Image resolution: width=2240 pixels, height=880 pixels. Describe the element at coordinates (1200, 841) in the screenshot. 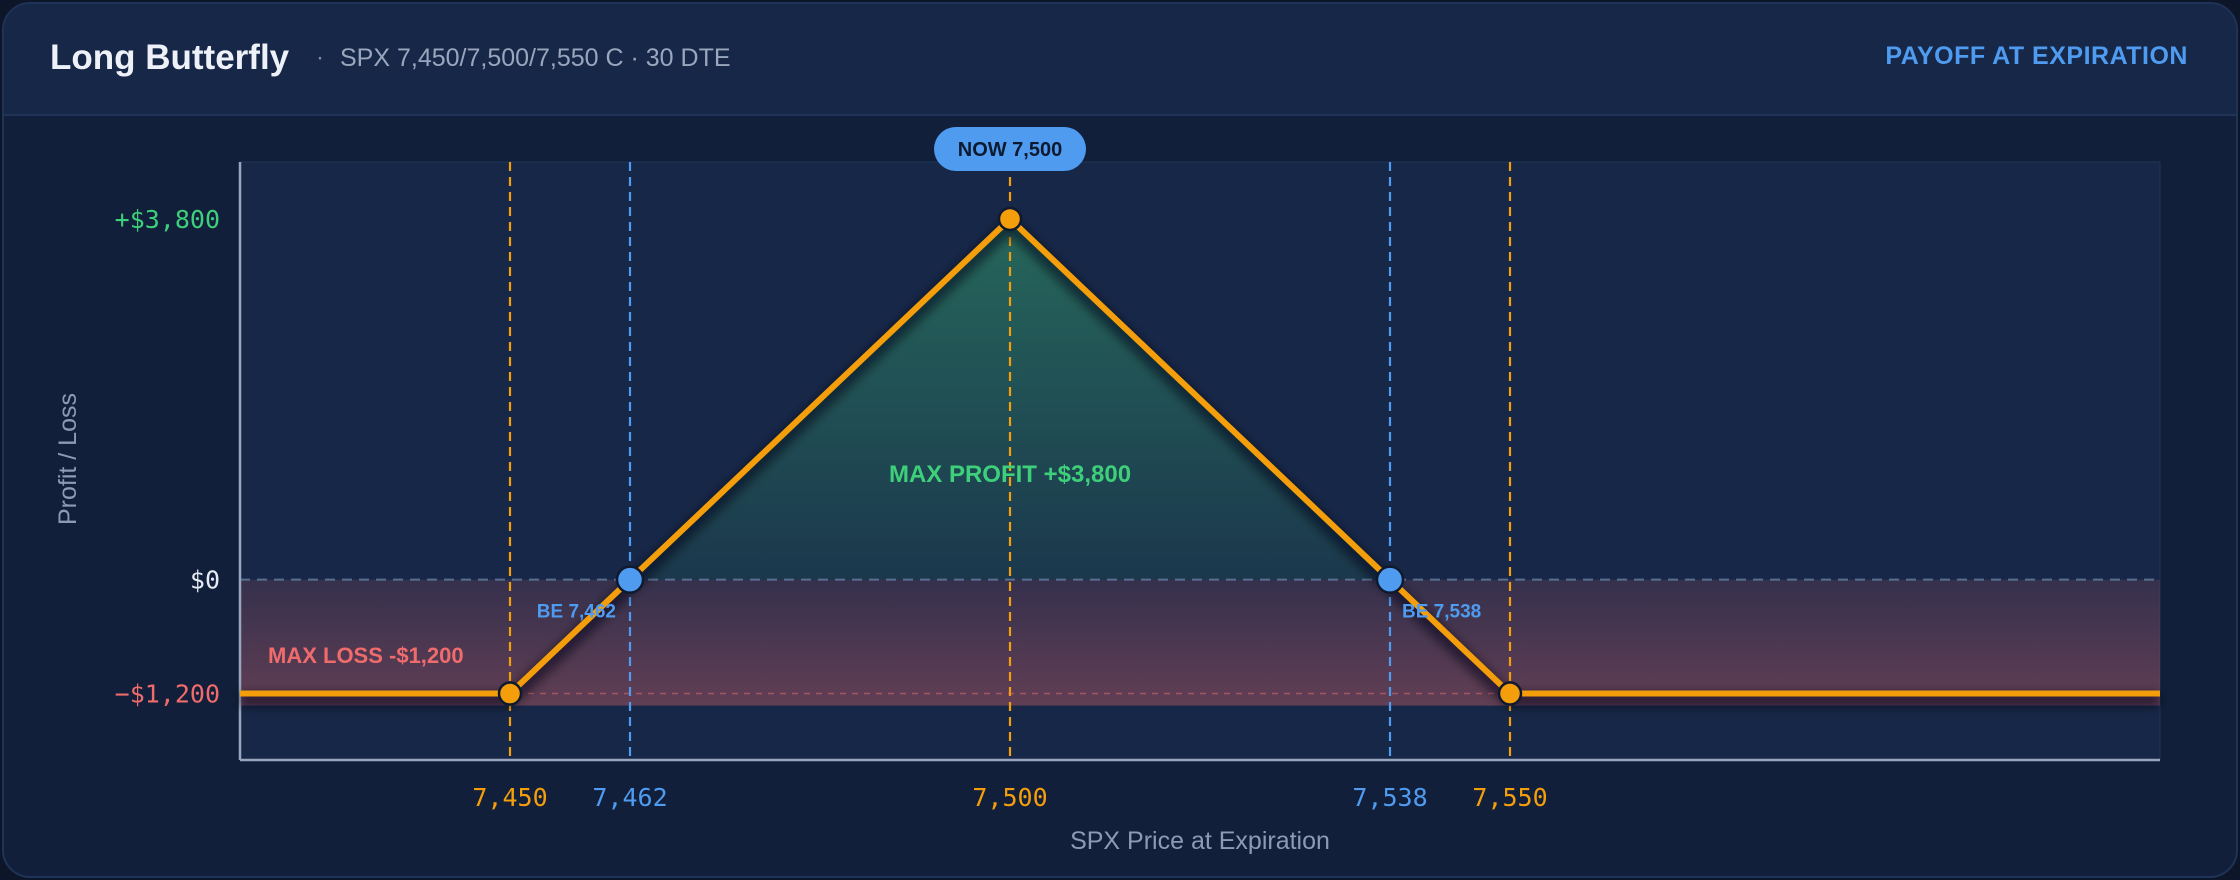

I see `x-axis-label: SPX Price at Expiration` at that location.